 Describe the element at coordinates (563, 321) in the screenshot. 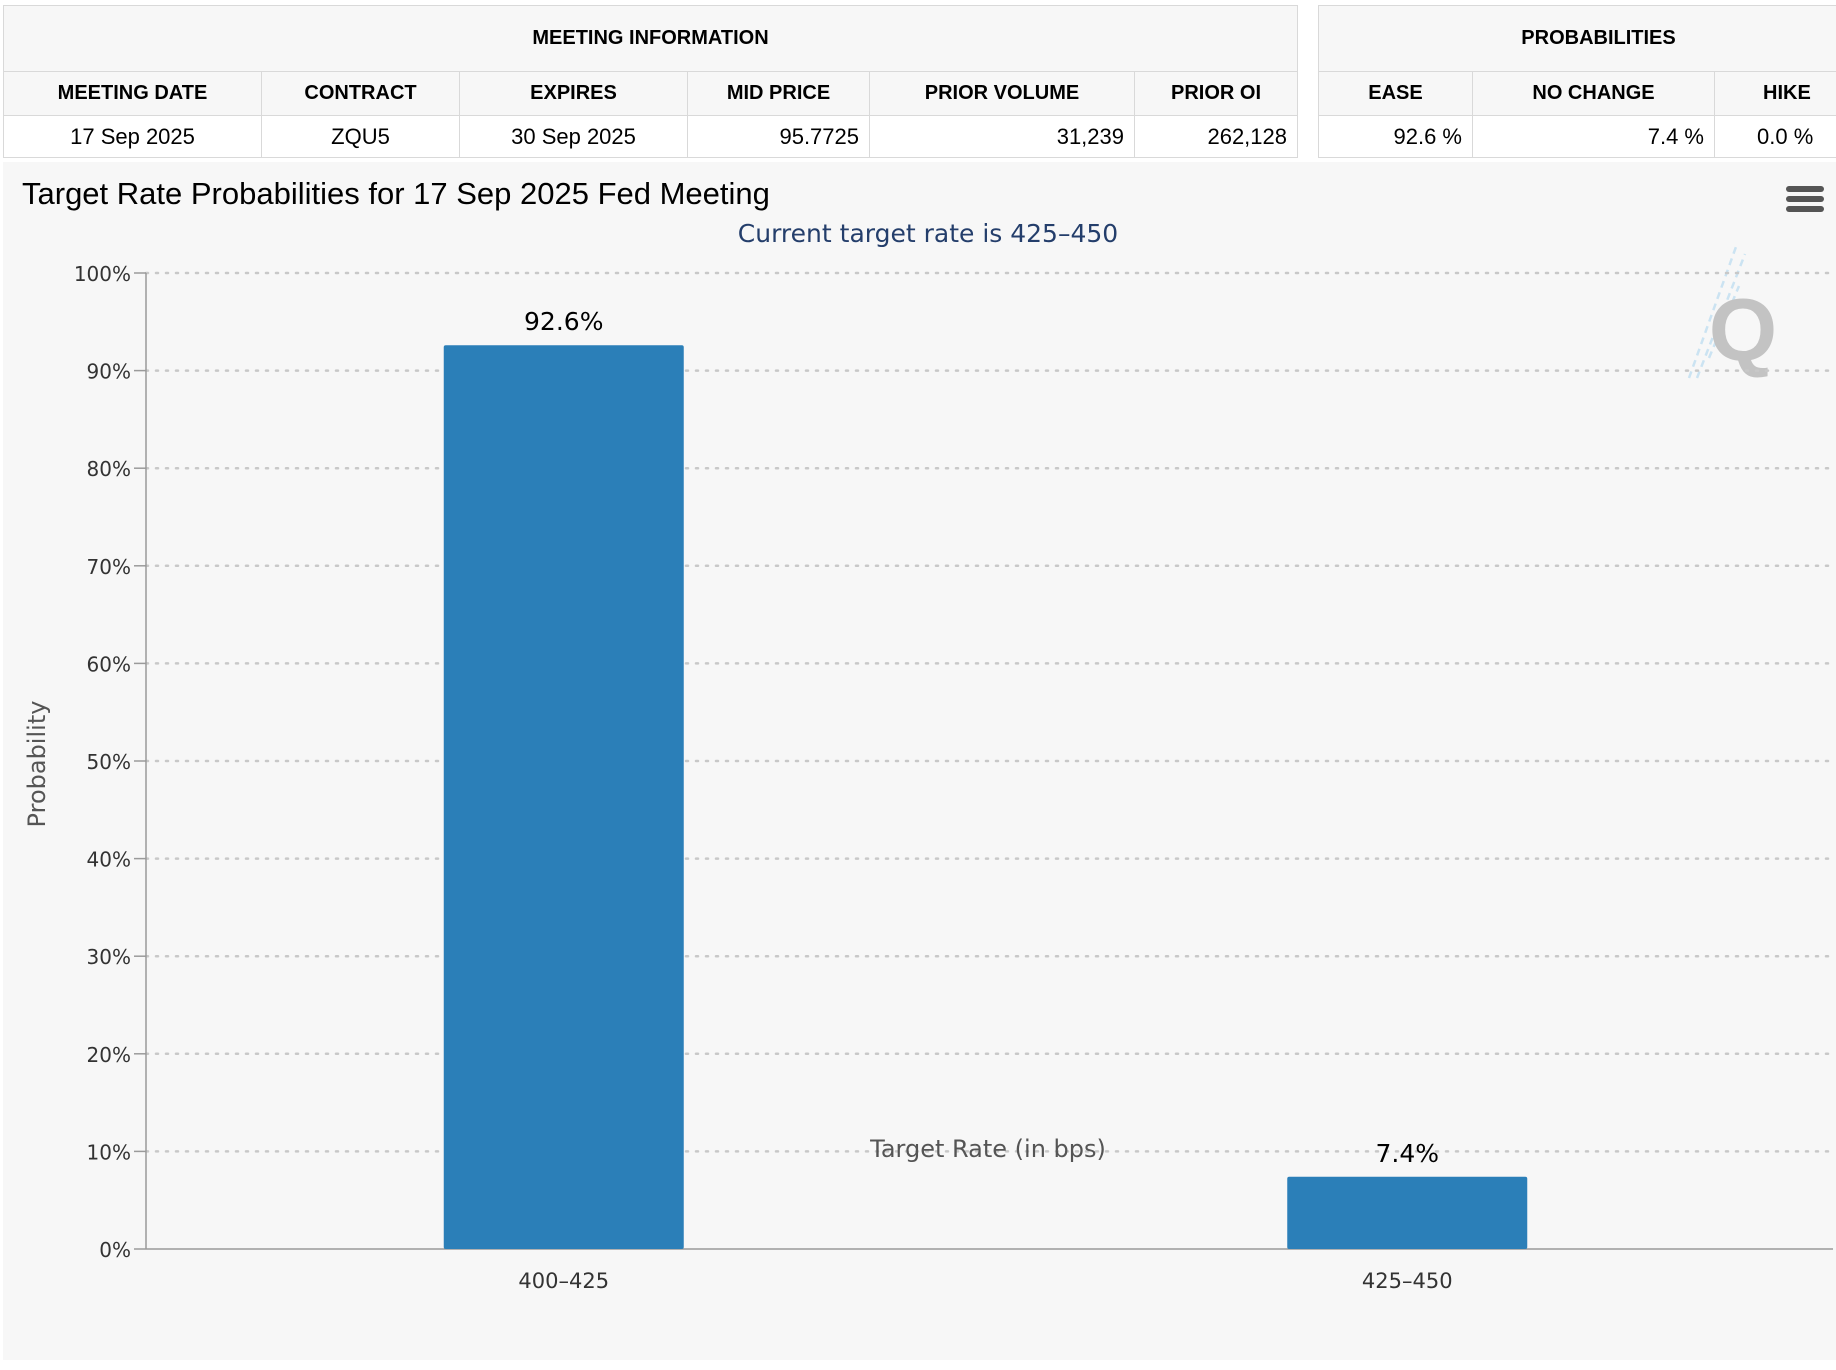

I see `data-label: 92.6%` at that location.